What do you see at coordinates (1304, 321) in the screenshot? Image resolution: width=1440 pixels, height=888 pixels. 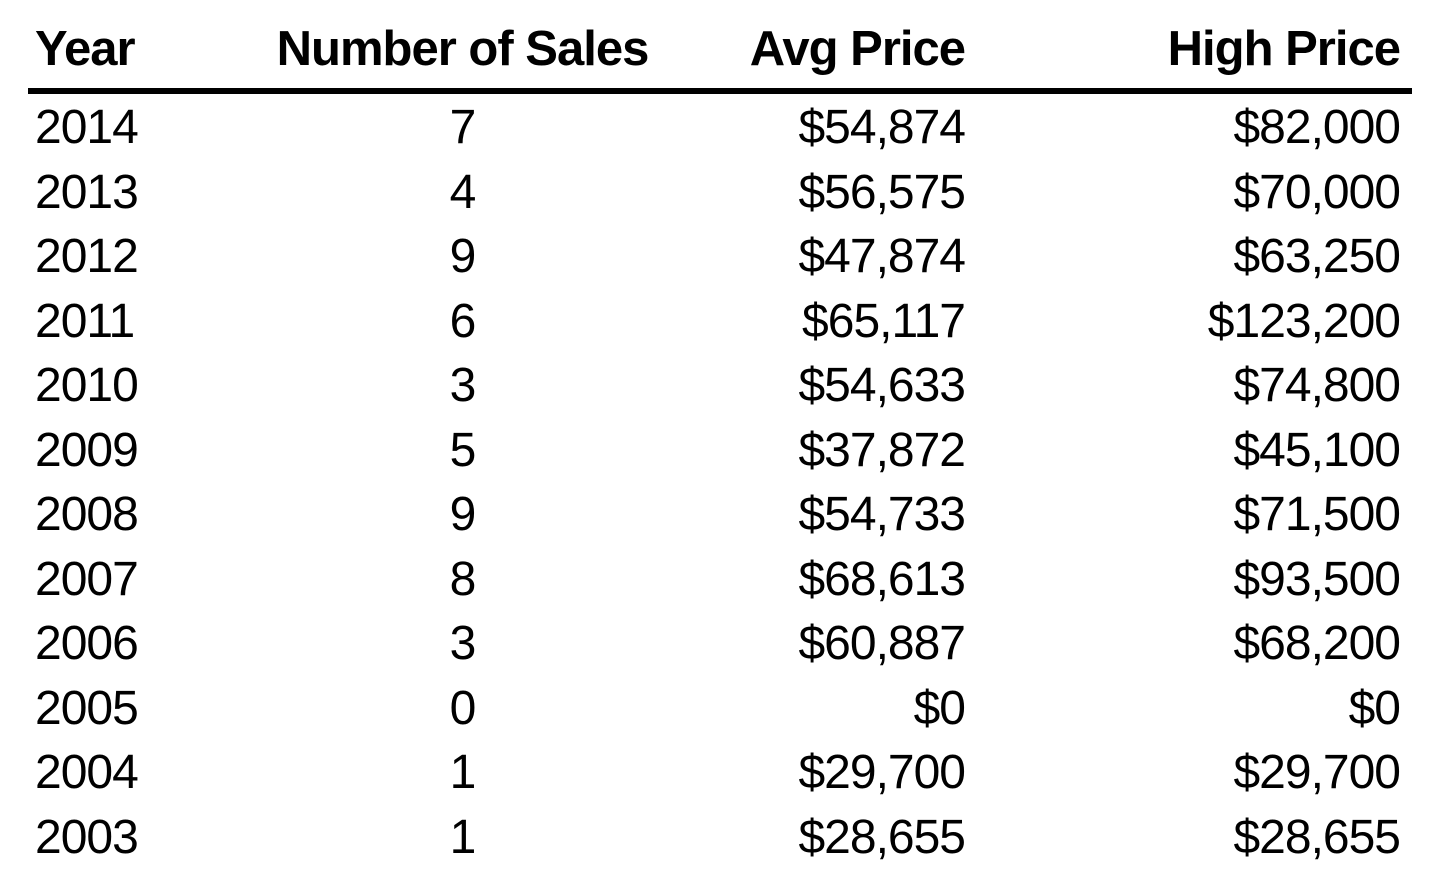 I see `high-price-cell: $123,200` at bounding box center [1304, 321].